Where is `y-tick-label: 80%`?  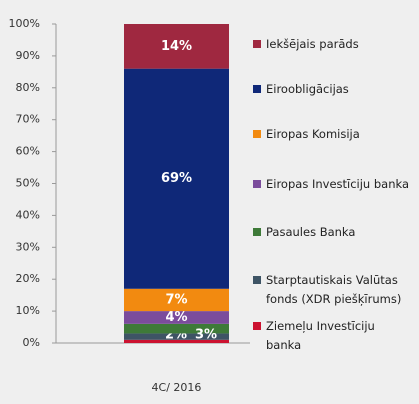
y-tick-label: 80% is located at coordinates (28, 87).